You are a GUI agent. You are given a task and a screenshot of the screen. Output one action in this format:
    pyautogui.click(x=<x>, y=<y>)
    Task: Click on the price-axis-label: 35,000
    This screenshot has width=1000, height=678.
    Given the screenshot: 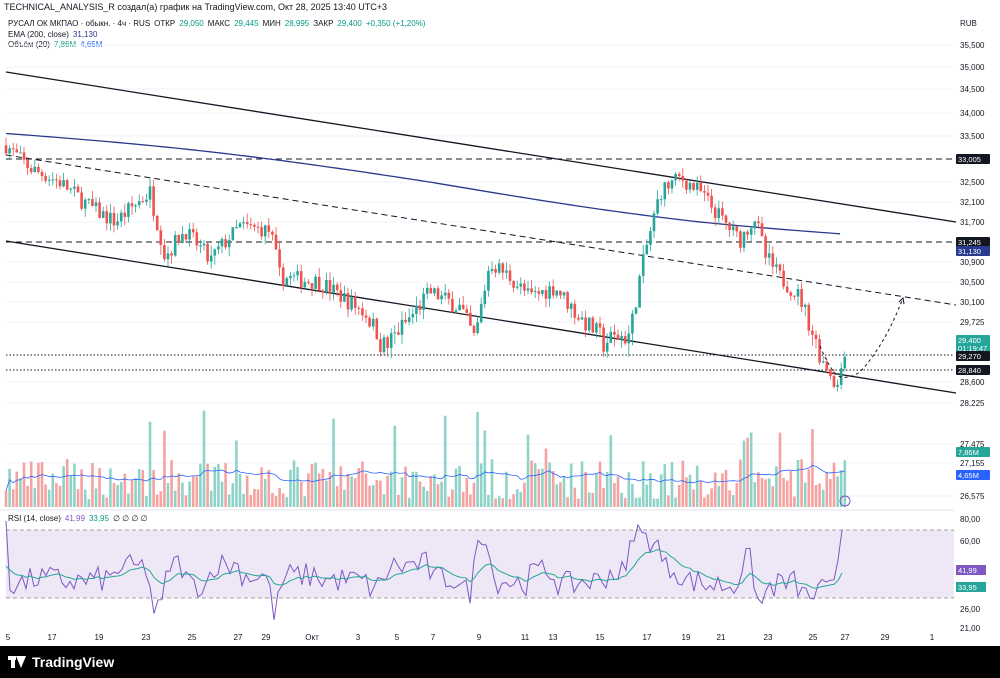 What is the action you would take?
    pyautogui.click(x=972, y=67)
    